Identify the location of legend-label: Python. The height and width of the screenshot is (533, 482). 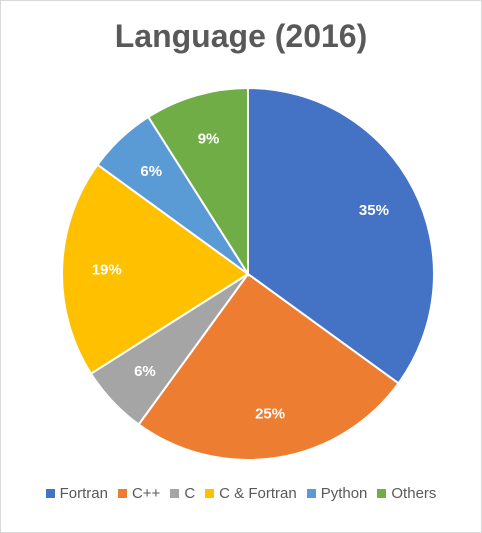
(344, 493).